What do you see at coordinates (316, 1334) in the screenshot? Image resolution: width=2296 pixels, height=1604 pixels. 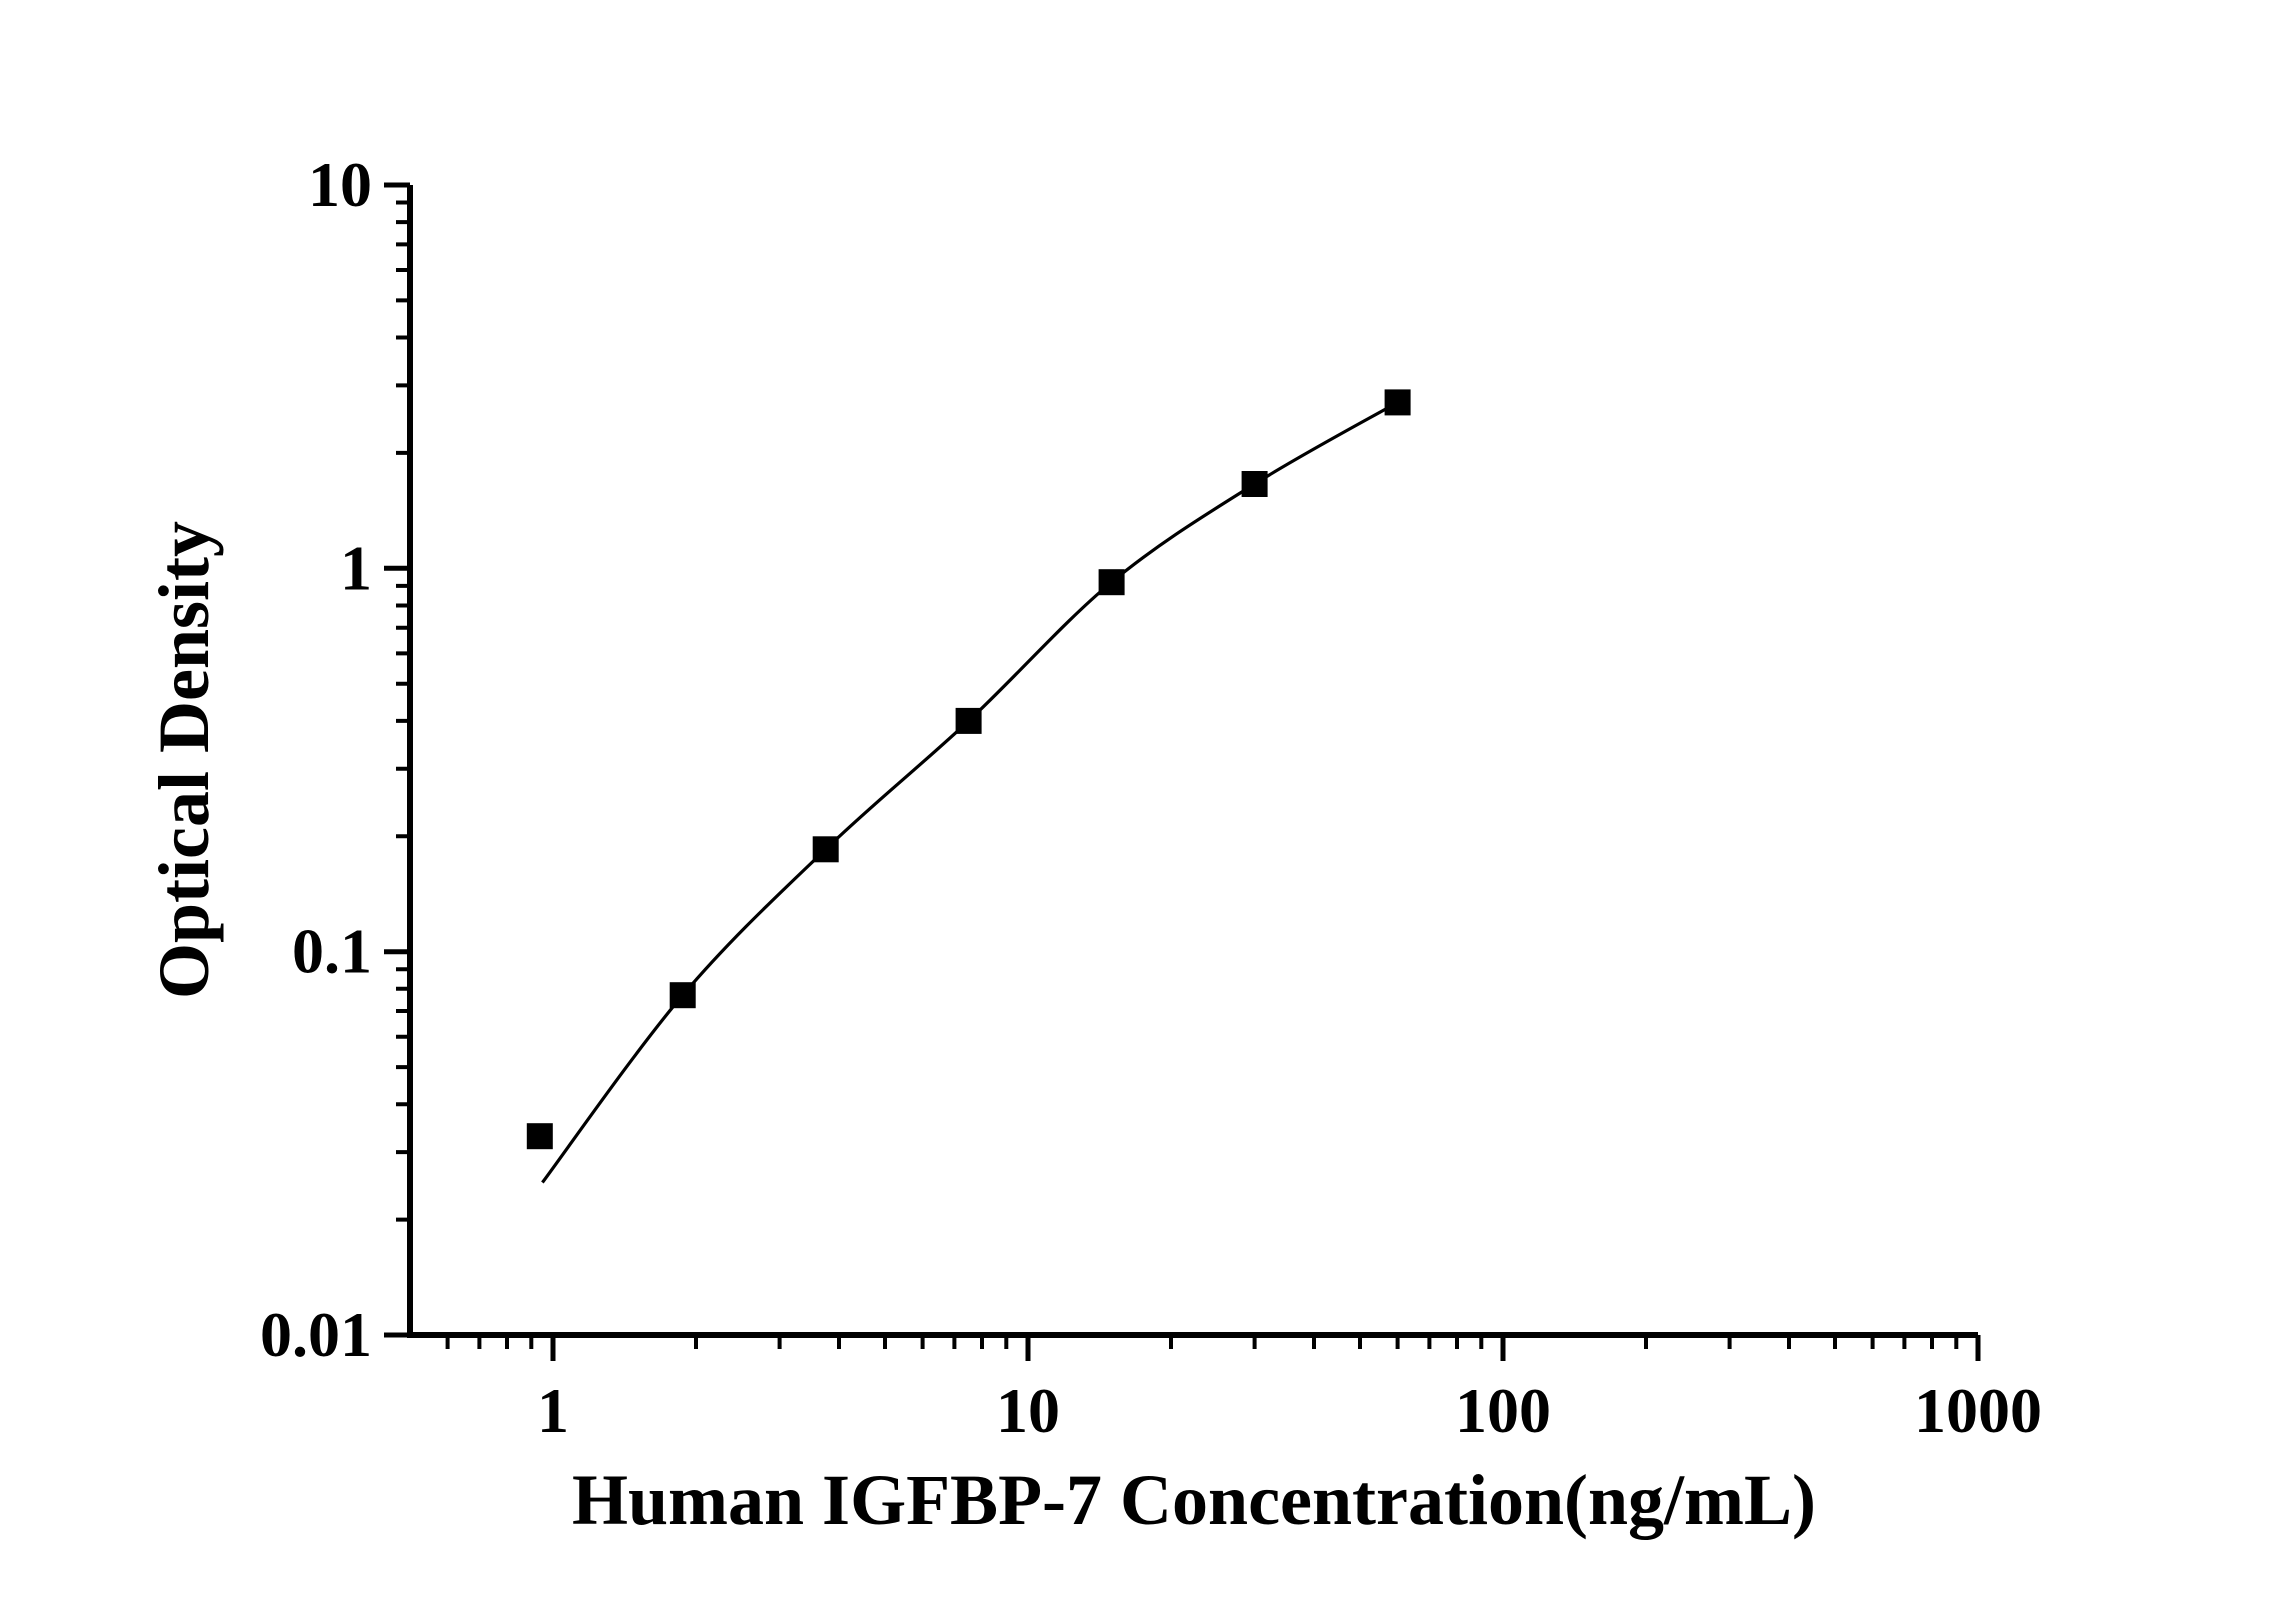 I see `y-tick-label: 0.01` at bounding box center [316, 1334].